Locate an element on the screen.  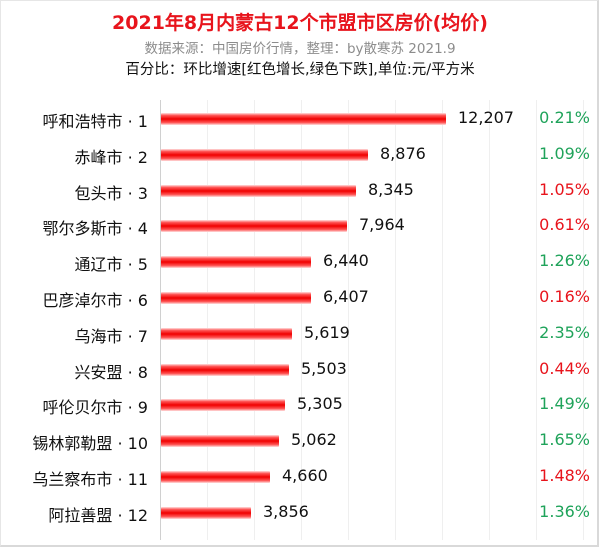
price-value-label: 12,207 is located at coordinates (486, 117).